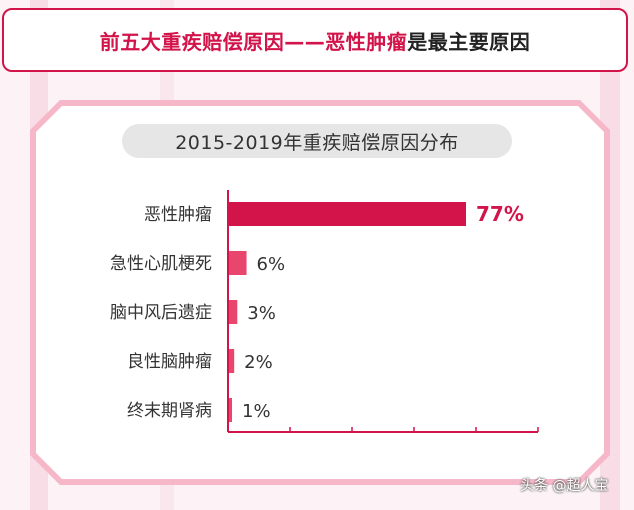 The width and height of the screenshot is (634, 510). What do you see at coordinates (169, 362) in the screenshot?
I see `category-label: 良性脑肿瘤` at bounding box center [169, 362].